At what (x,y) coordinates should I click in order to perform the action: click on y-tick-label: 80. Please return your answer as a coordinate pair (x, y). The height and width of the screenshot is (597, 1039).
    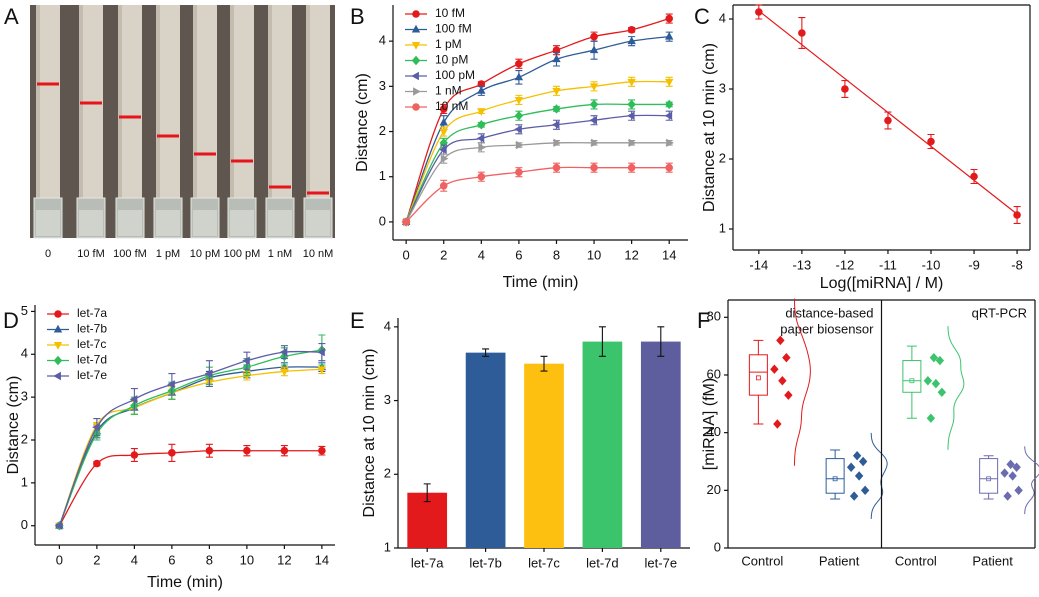
    Looking at the image, I should click on (714, 316).